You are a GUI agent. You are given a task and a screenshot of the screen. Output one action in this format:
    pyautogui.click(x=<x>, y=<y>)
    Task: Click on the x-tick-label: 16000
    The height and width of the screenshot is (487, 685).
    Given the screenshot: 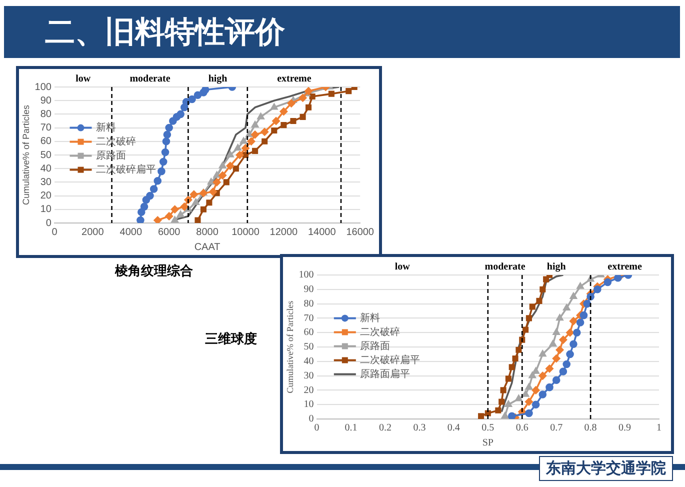 What is the action you would take?
    pyautogui.click(x=360, y=232)
    